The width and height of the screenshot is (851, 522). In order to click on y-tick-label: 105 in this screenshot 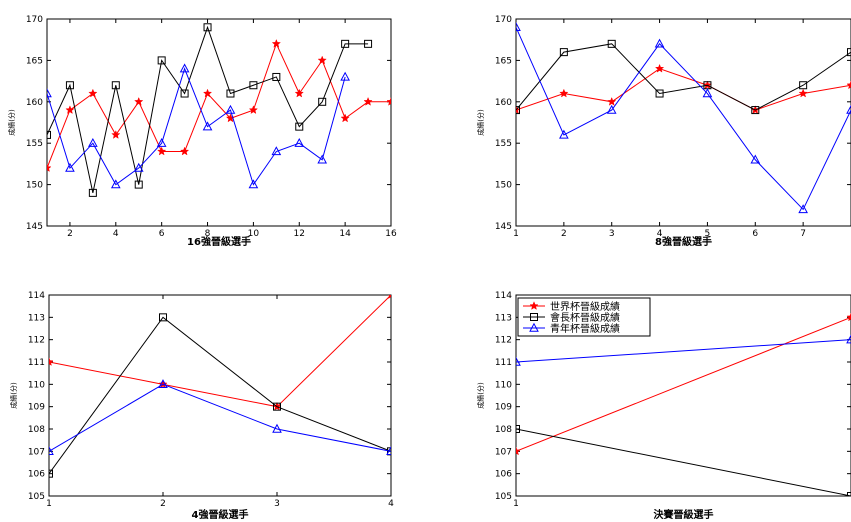, I will do `click(36, 497)`.